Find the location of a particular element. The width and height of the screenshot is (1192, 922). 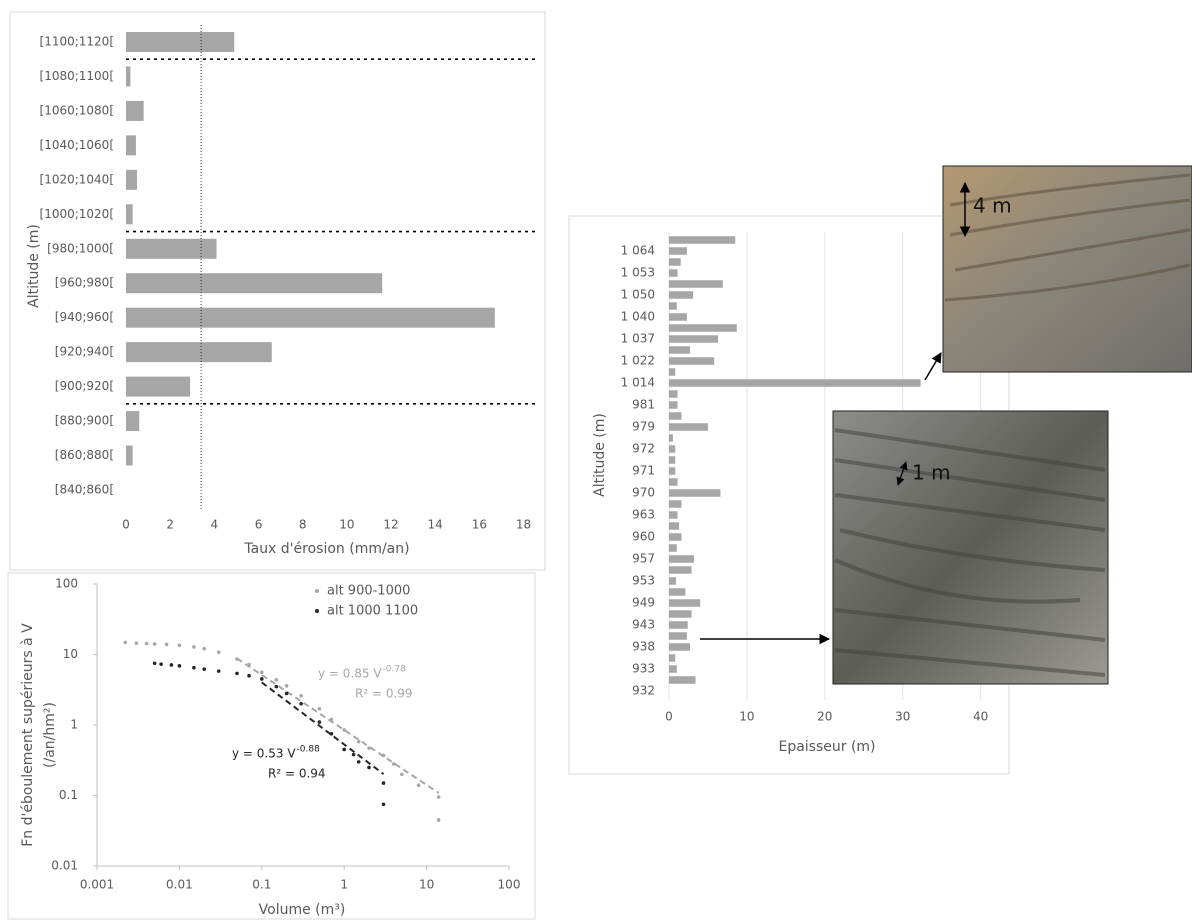

y-tick-label: [960;980[ is located at coordinates (84, 283).